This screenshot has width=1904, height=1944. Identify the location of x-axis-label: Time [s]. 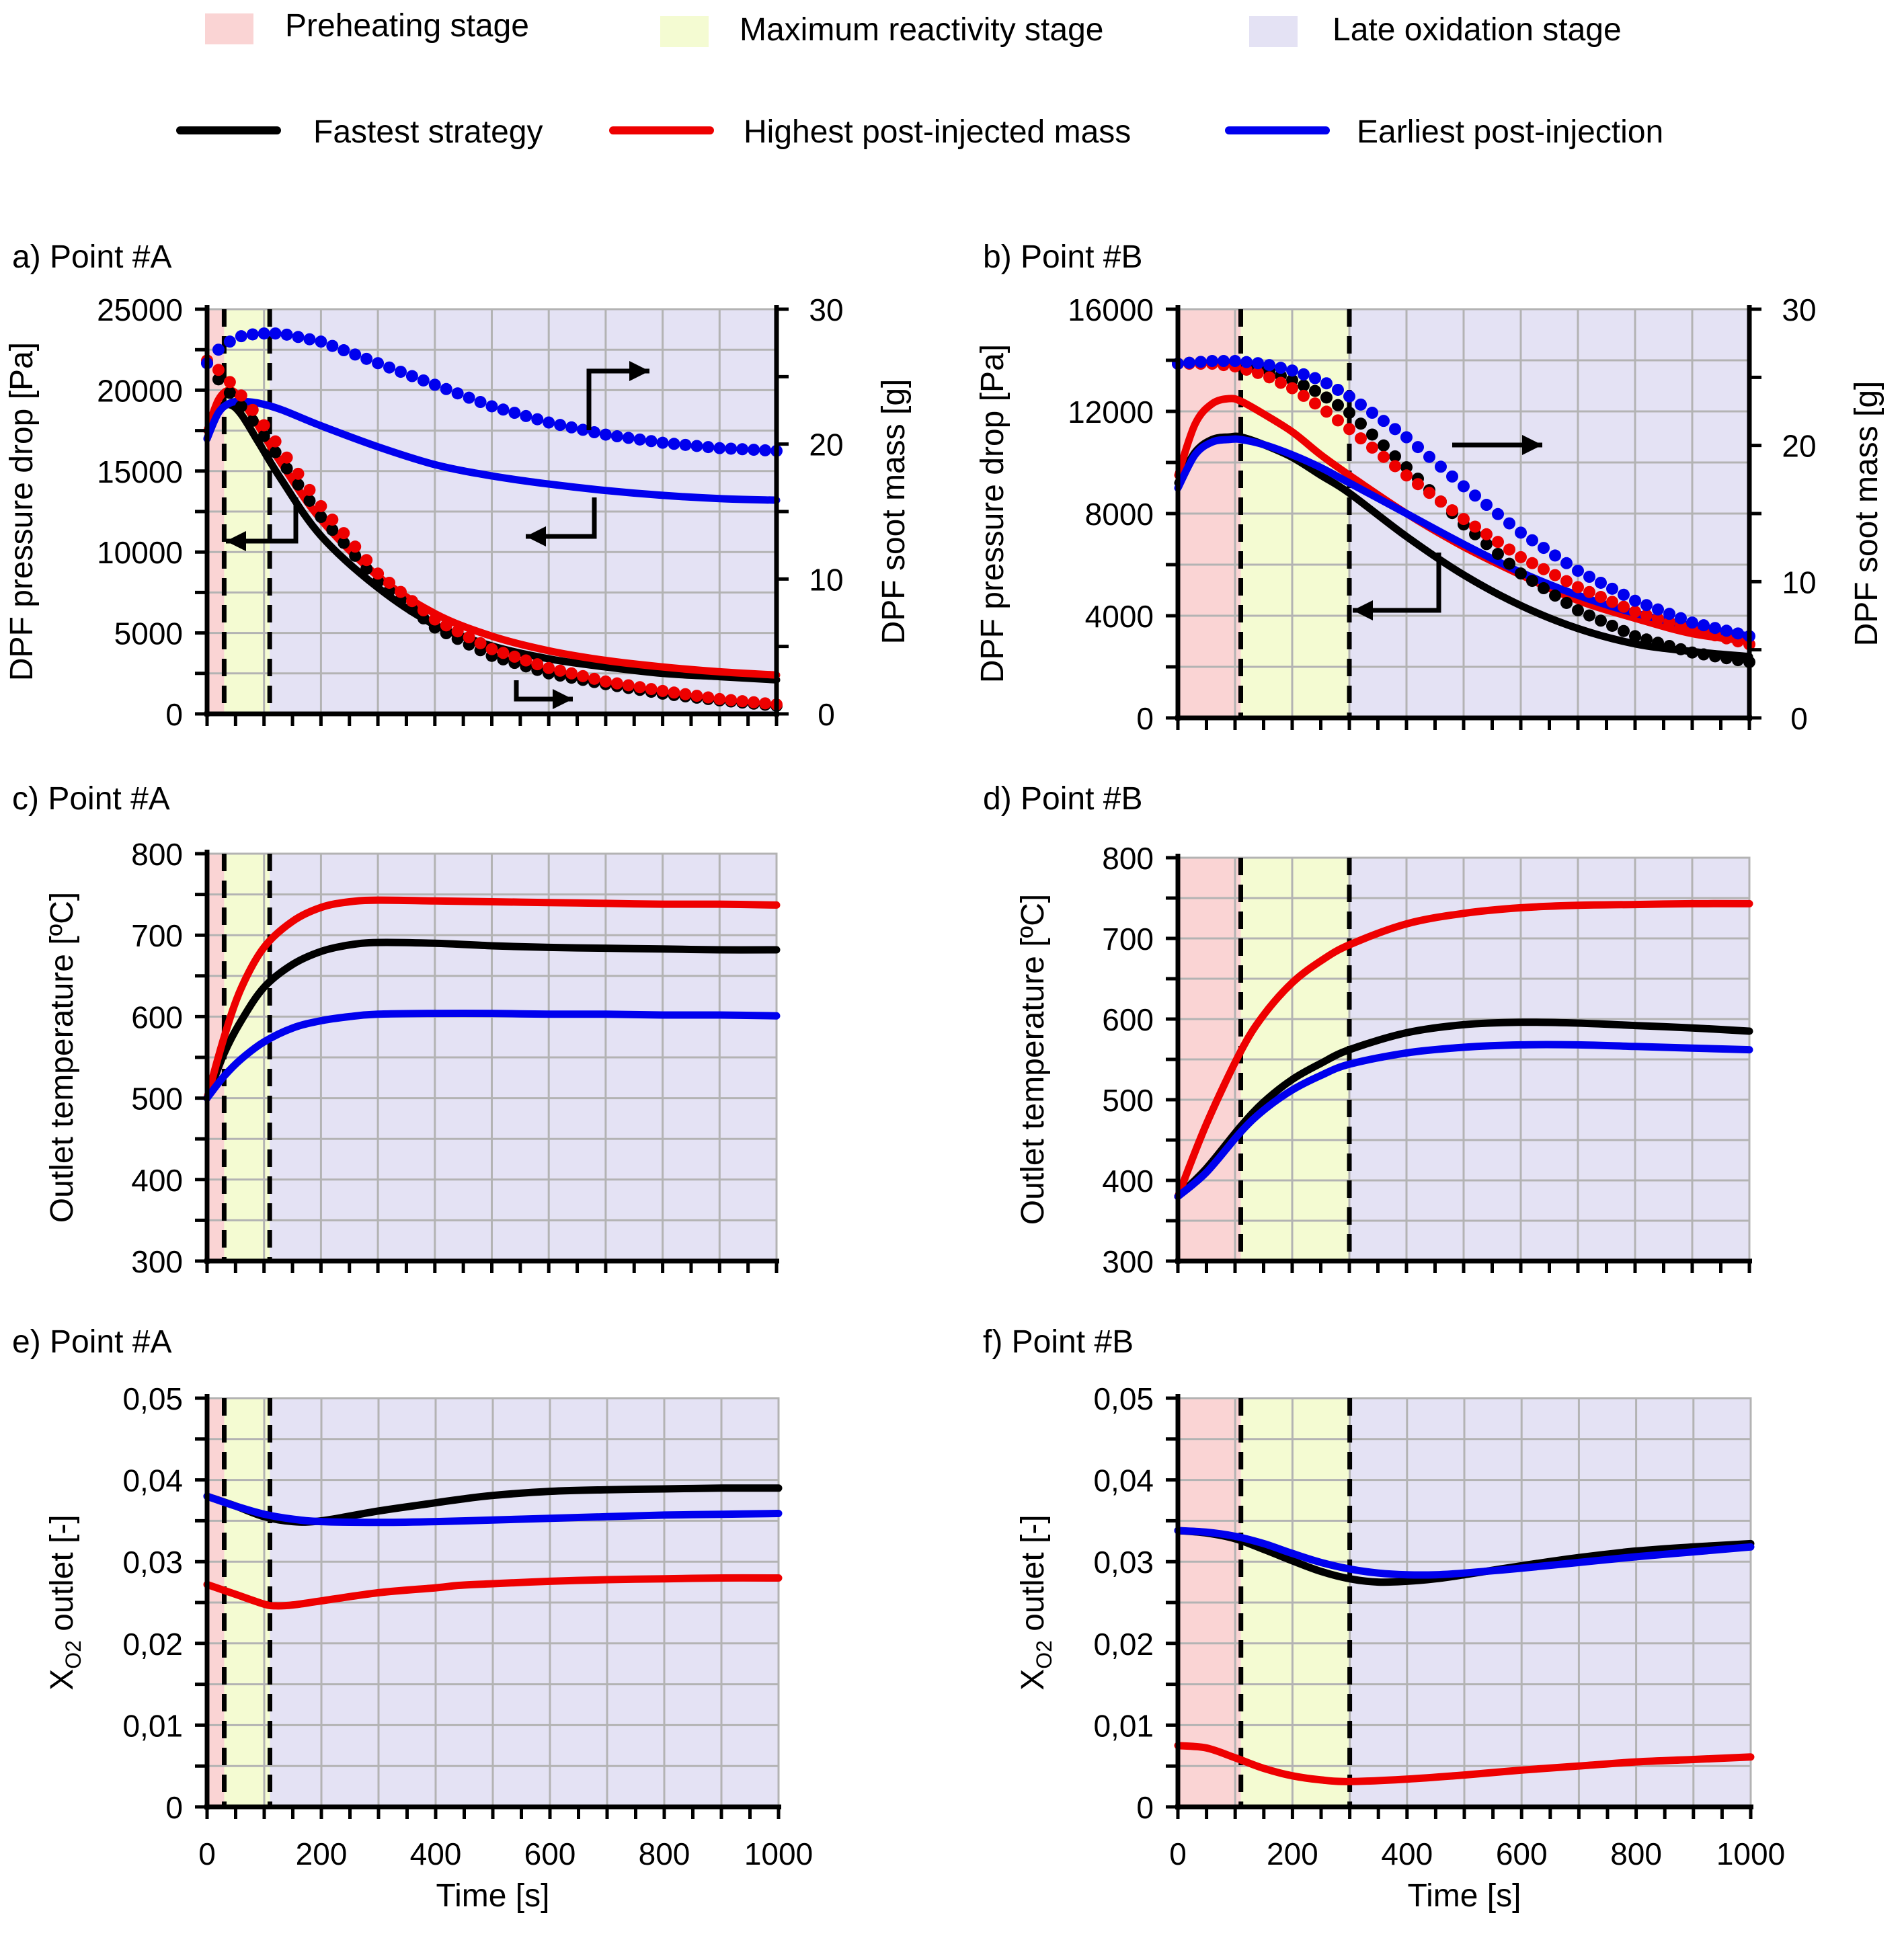
(1464, 1896).